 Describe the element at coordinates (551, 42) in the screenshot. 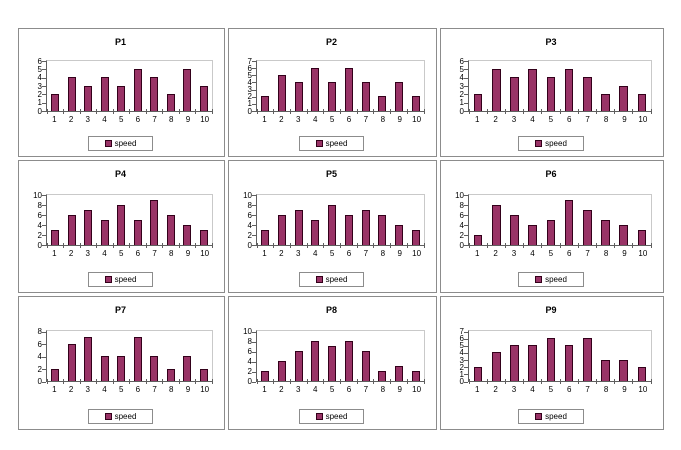

I see `chart-title: P3` at that location.